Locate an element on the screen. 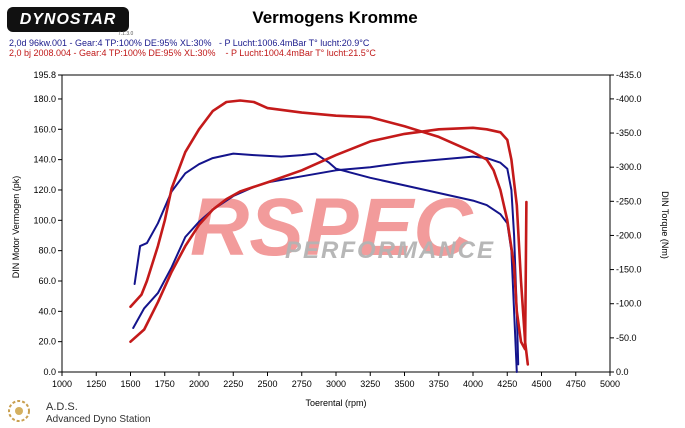  y2-tick-label: -400.0 is located at coordinates (629, 99).